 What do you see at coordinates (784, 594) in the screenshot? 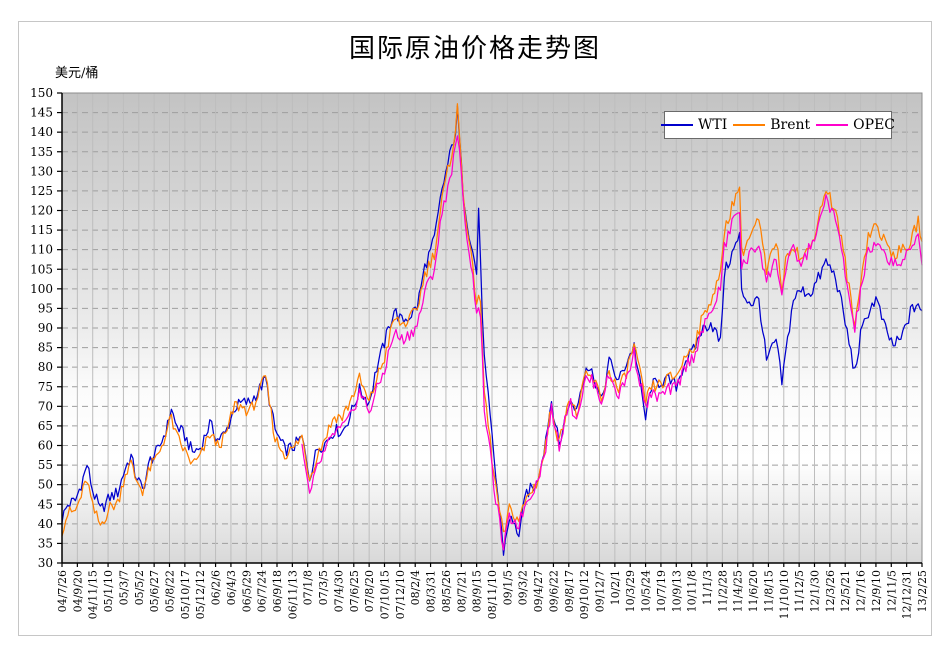
I see `x-tick-label: 11/10/10` at bounding box center [784, 594].